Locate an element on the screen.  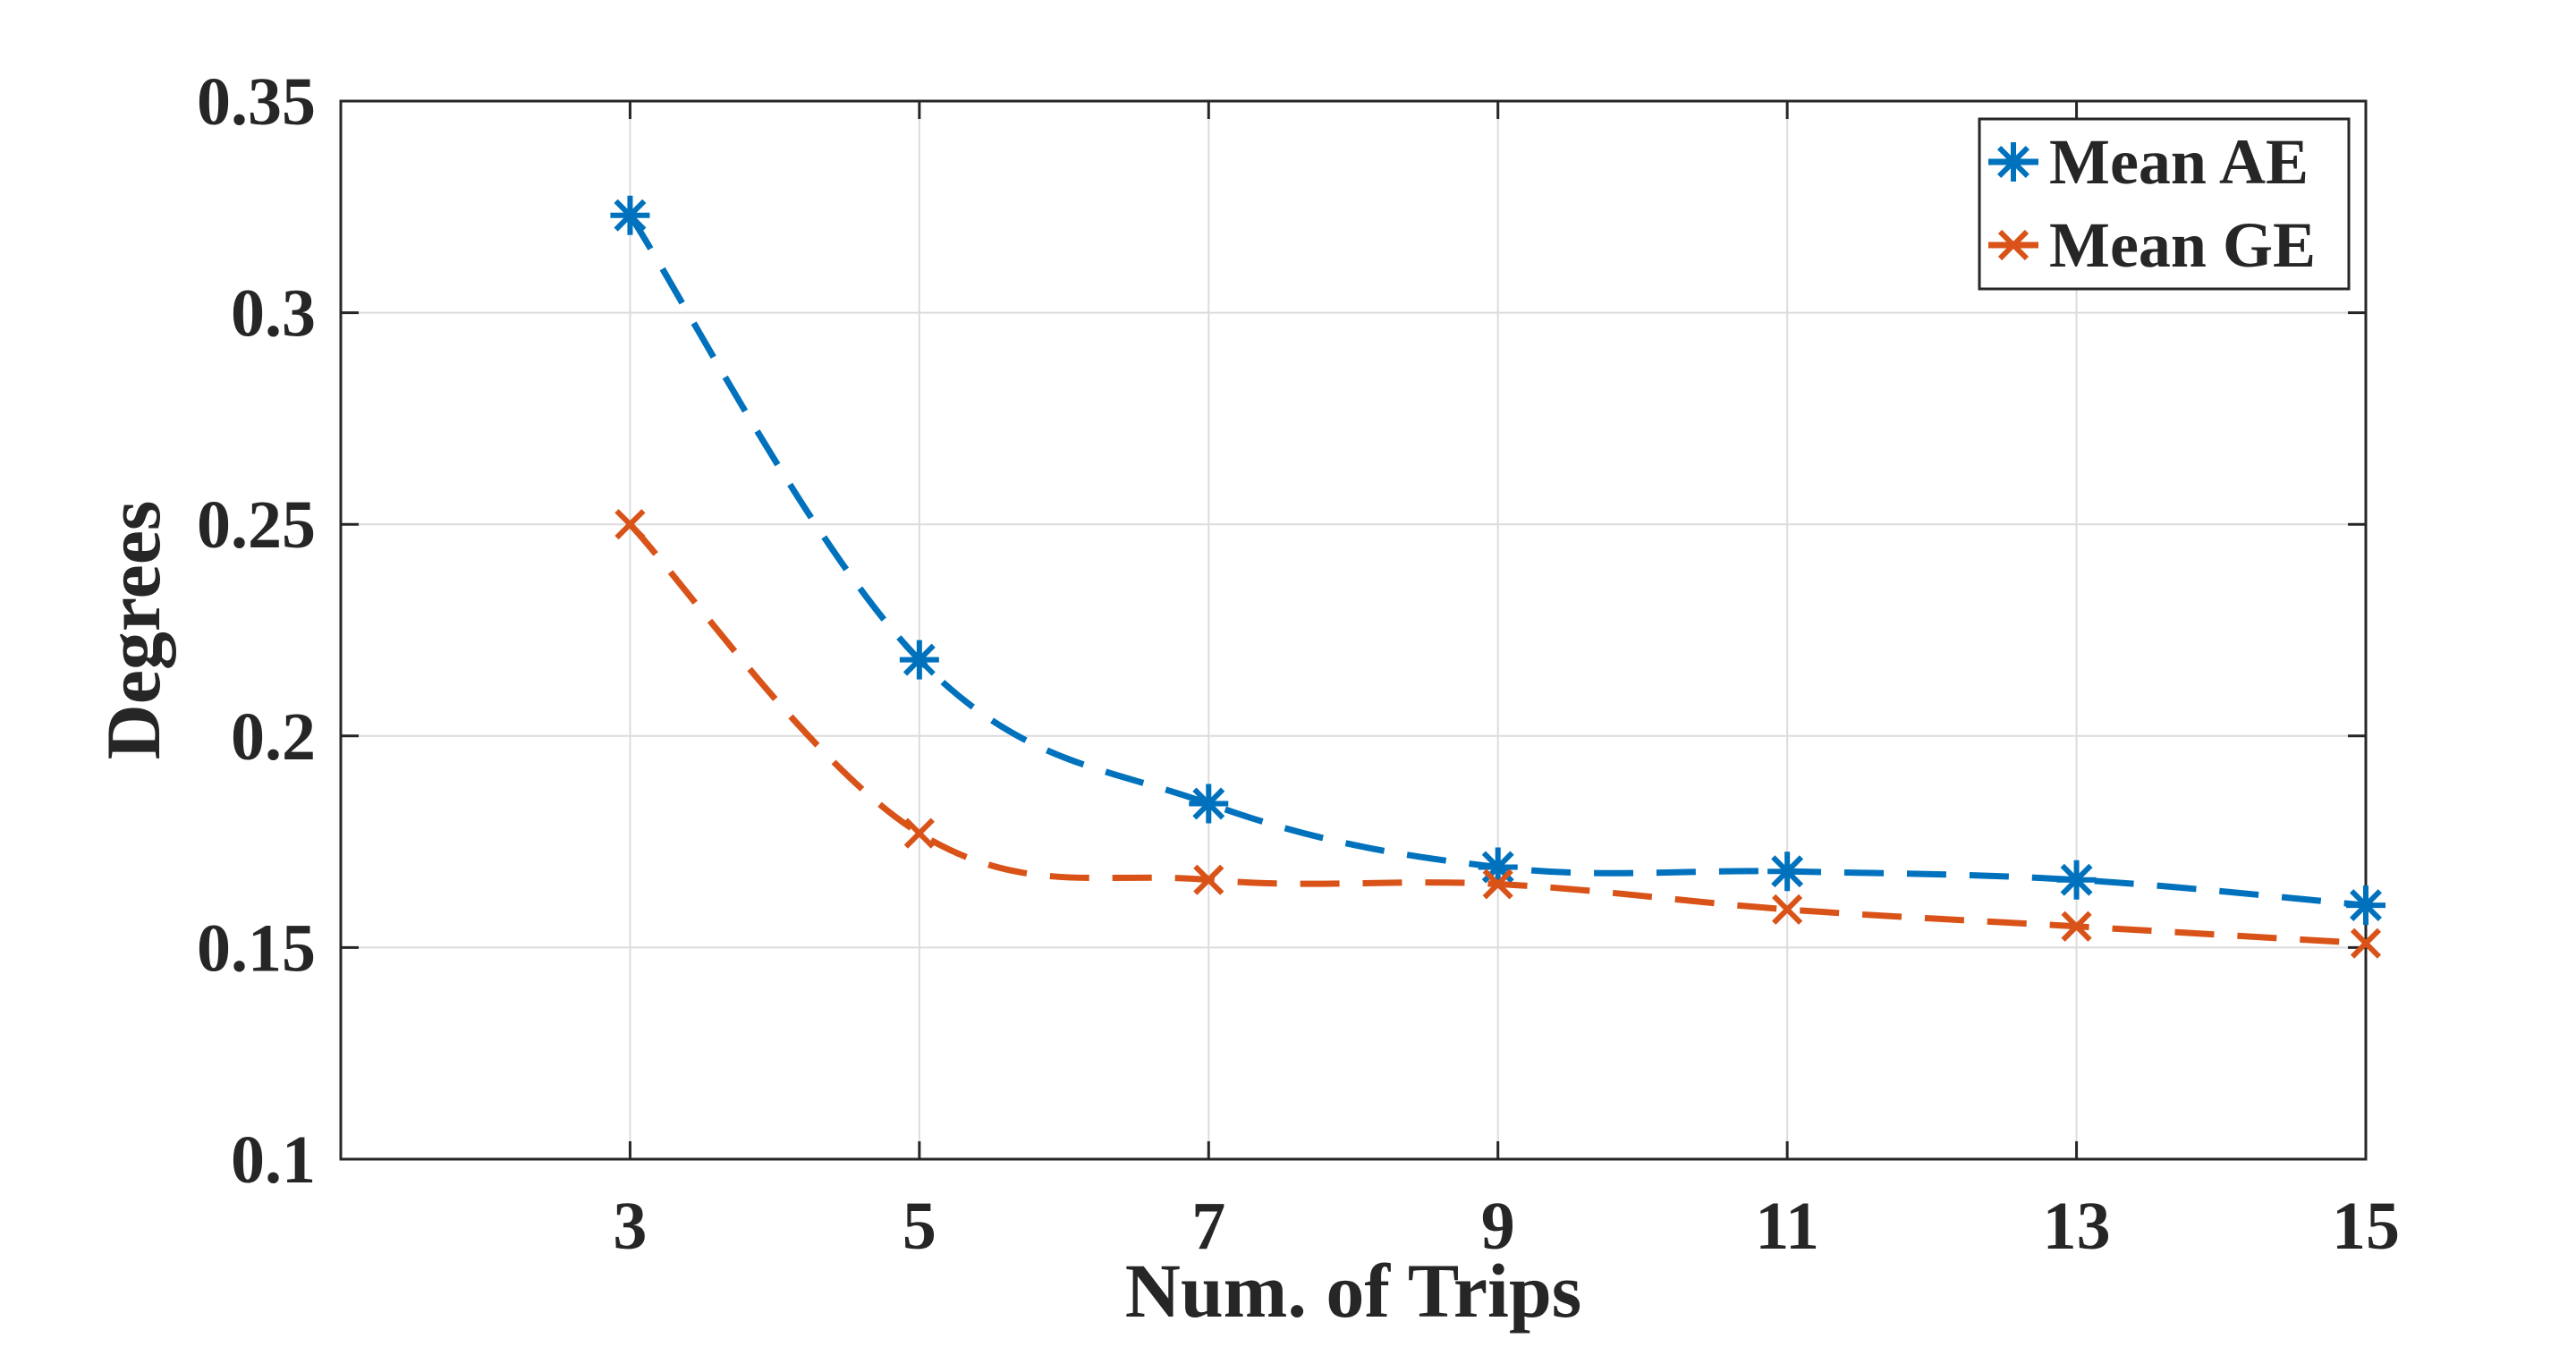
y-tick-label: 0.25 is located at coordinates (256, 525).